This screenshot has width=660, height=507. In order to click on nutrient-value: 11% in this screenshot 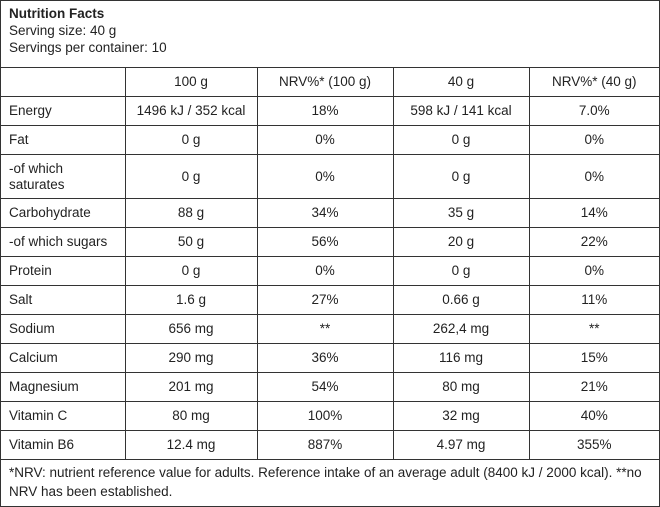, I will do `click(593, 300)`.